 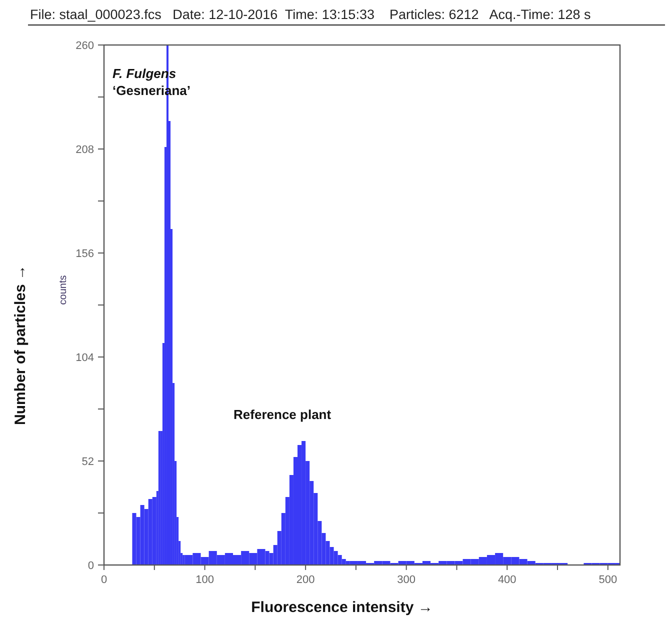 What do you see at coordinates (311, 14) in the screenshot?
I see `chart-title: File: staal_000023.fcs Date: 12-10-2016 Time: 13:15:33 Particles: 6212 Acq.-Time: 128 s` at bounding box center [311, 14].